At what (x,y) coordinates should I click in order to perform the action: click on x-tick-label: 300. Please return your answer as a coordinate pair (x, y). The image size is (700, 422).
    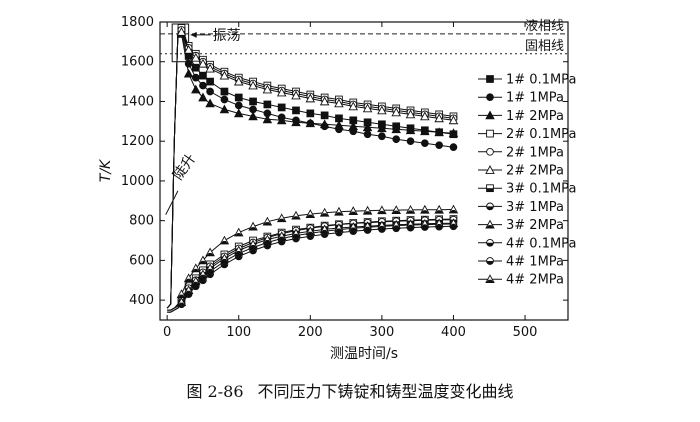
    Looking at the image, I should click on (381, 332).